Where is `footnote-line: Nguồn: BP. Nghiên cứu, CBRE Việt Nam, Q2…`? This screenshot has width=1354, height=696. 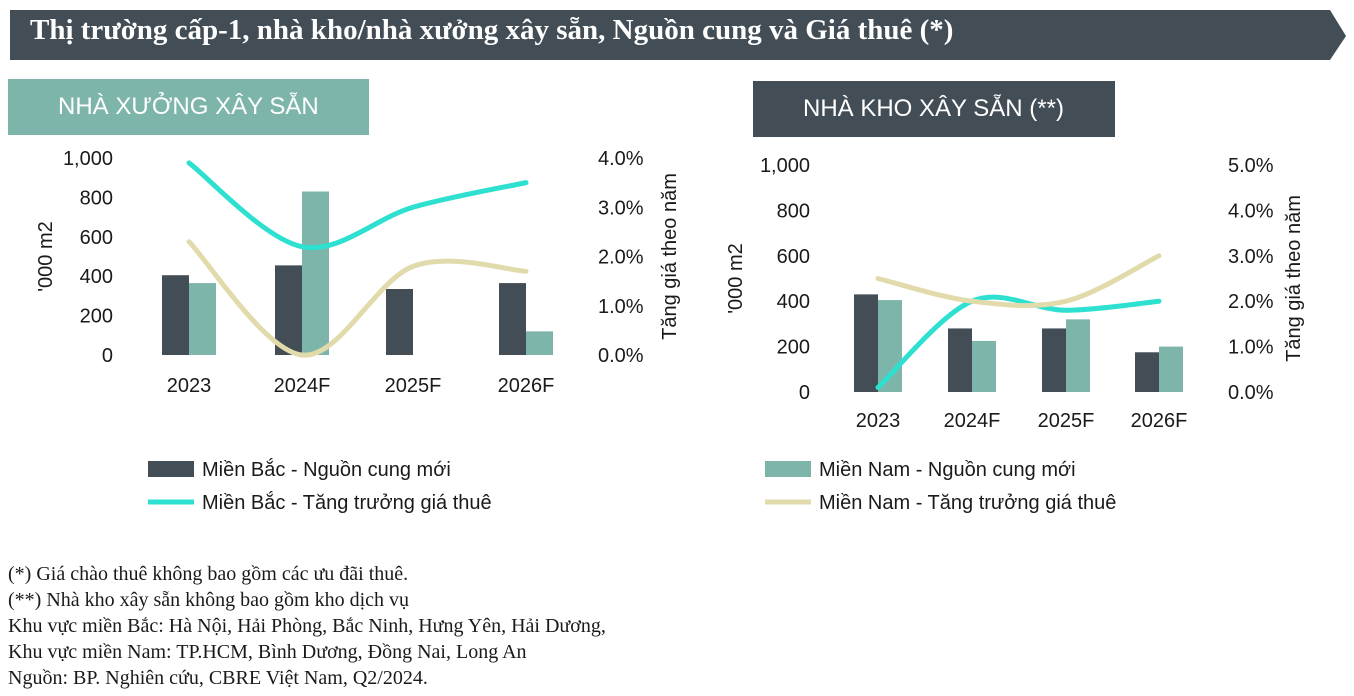 footnote-line: Nguồn: BP. Nghiên cứu, CBRE Việt Nam, Q2… is located at coordinates (218, 678).